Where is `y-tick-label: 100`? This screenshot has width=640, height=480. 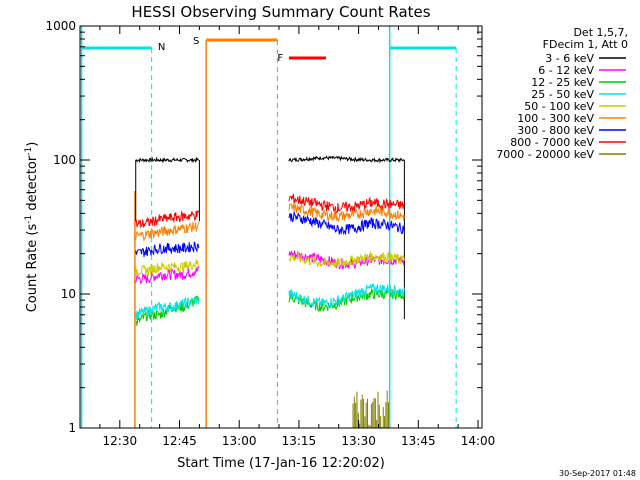 y-tick-label: 100 is located at coordinates (64, 160).